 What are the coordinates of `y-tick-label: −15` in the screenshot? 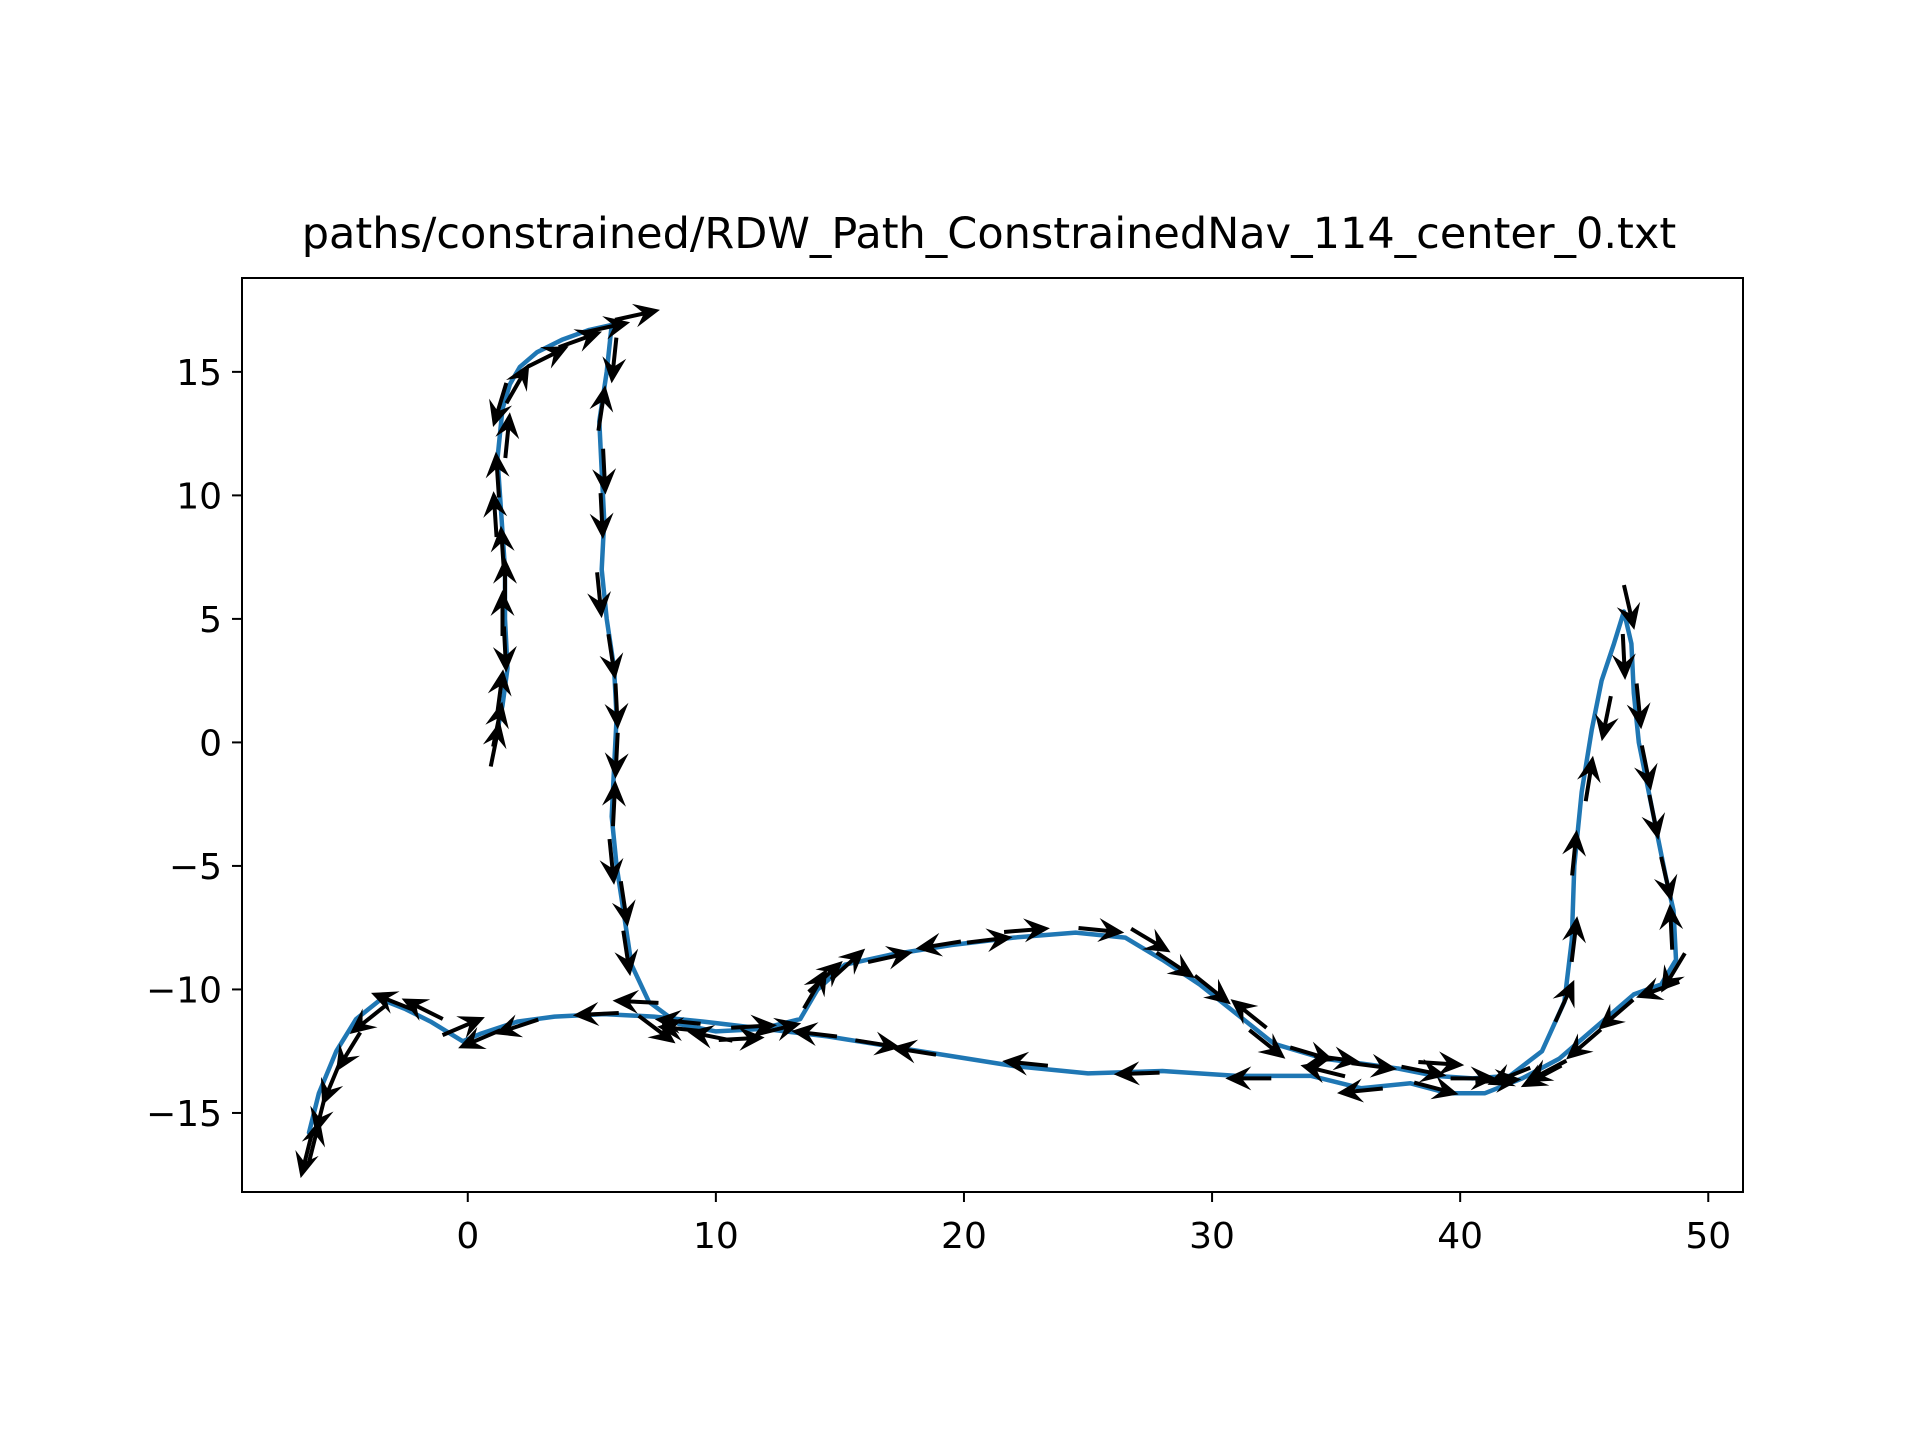 It's located at (184, 1114).